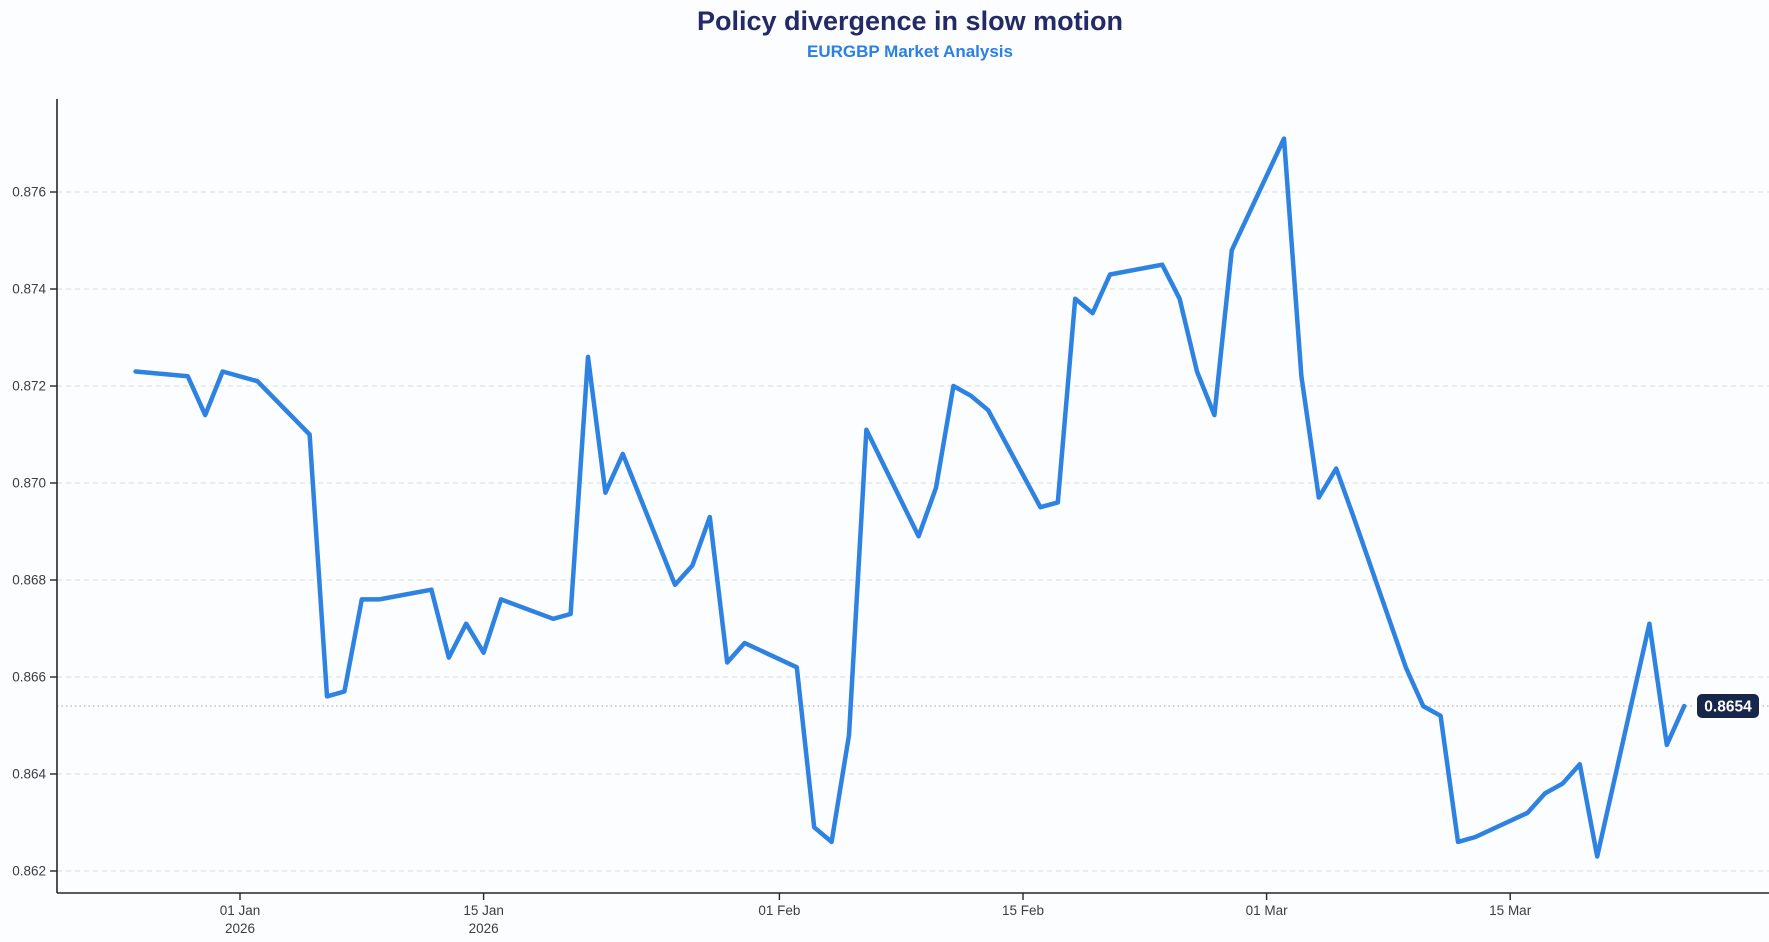 The image size is (1769, 942). Describe the element at coordinates (779, 910) in the screenshot. I see `x-tick-label: 01 Feb` at that location.